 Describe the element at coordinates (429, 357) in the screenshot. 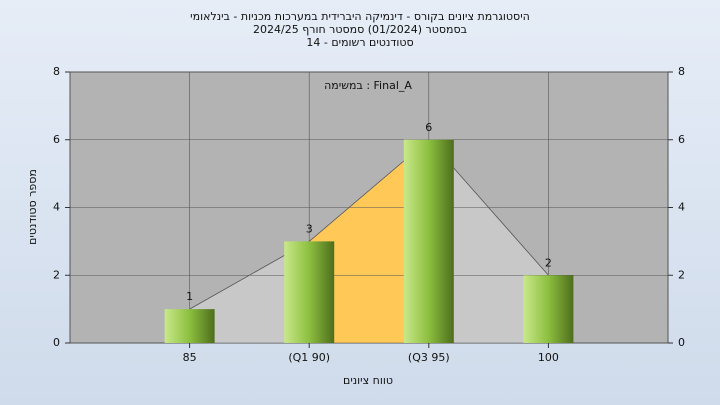

I see `x-tick-label: (Q3 95)` at that location.